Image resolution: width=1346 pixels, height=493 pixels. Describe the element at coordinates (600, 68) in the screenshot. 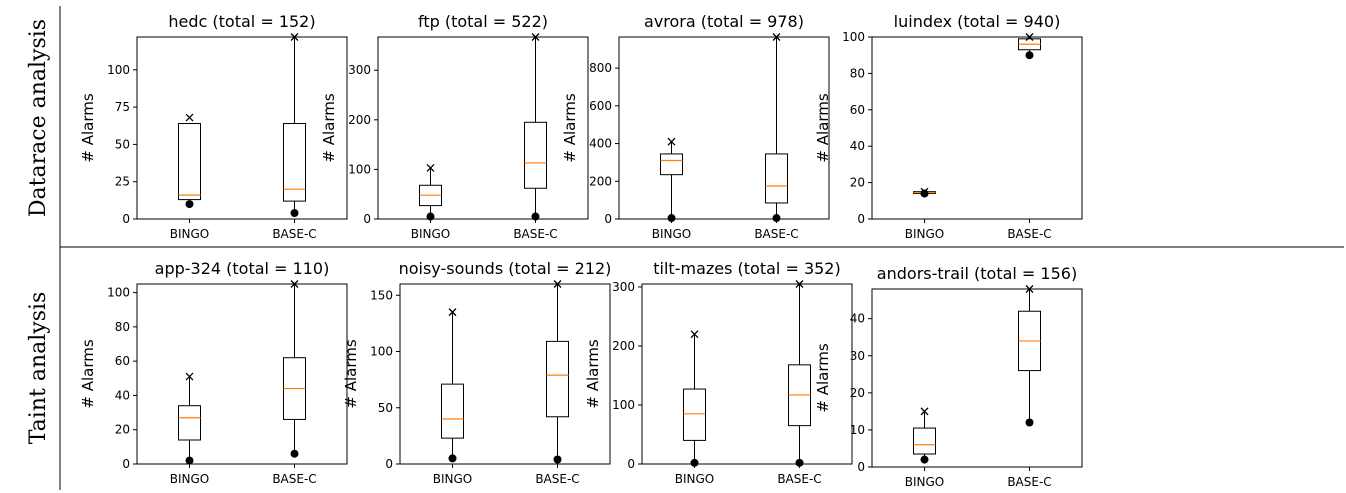

I see `y-tick-label: 800` at that location.